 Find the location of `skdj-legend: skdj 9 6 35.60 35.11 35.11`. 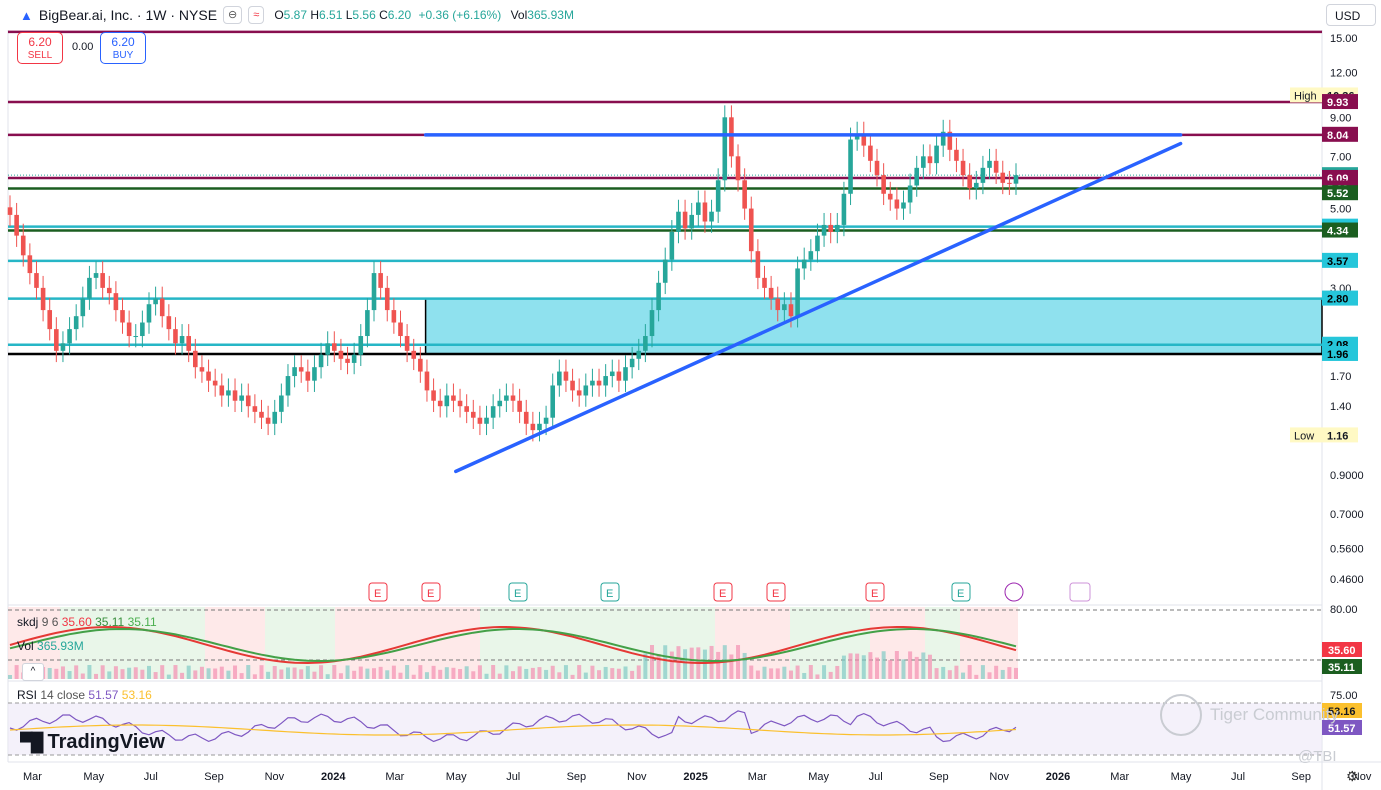

skdj-legend: skdj 9 6 35.60 35.11 35.11 is located at coordinates (87, 622).